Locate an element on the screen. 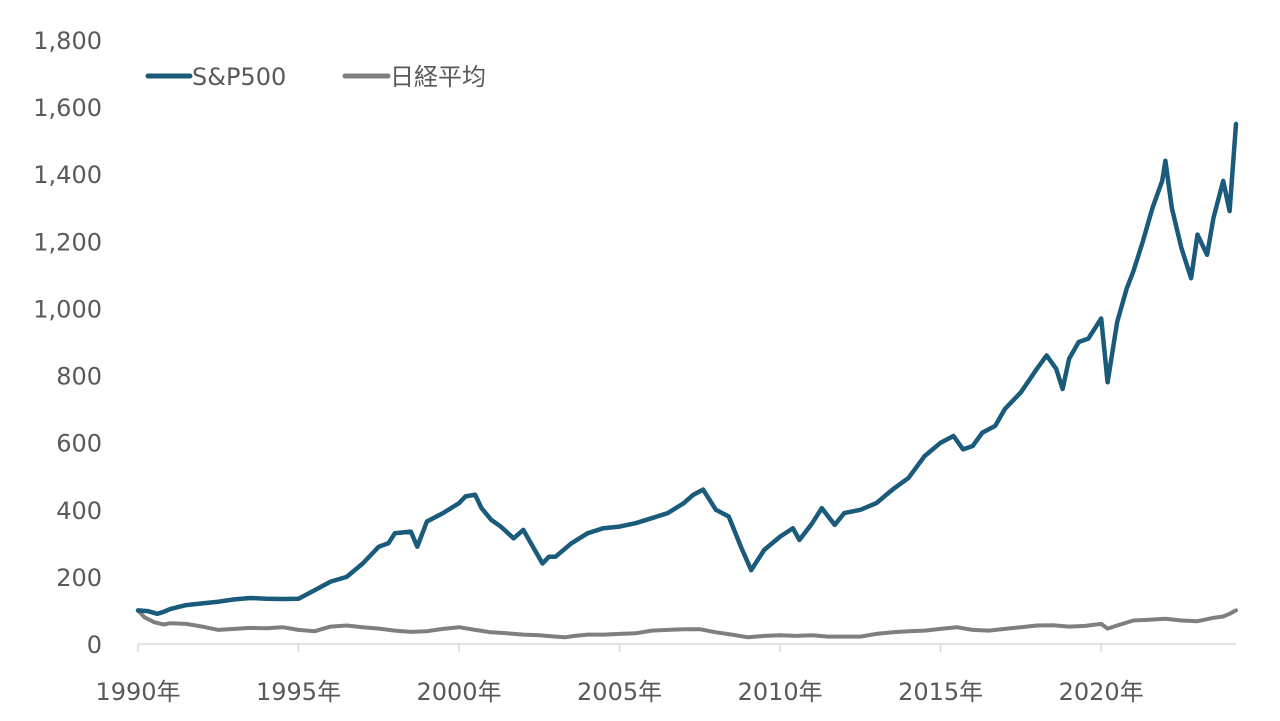  legend-label-sp500: S&P500 is located at coordinates (239, 77).